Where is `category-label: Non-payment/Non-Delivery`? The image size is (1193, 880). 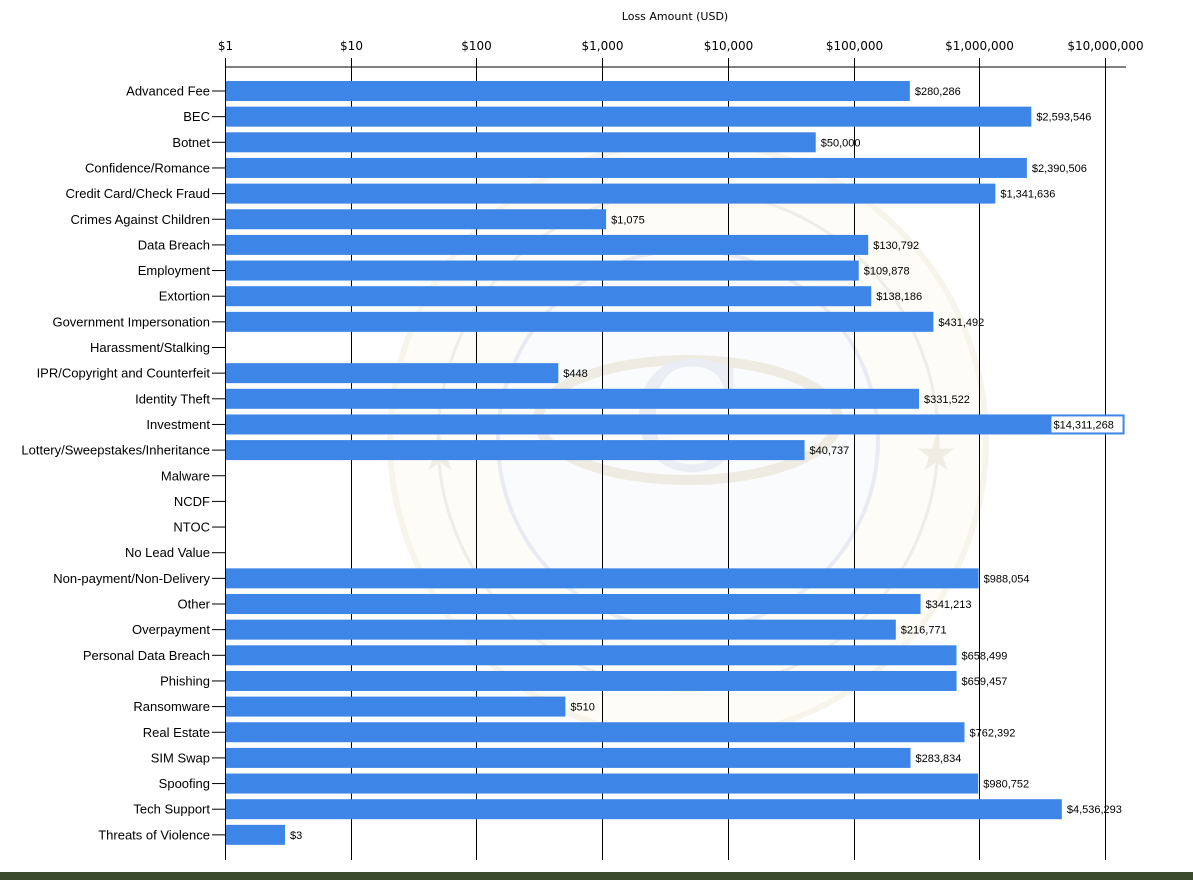
category-label: Non-payment/Non-Delivery is located at coordinates (131, 578).